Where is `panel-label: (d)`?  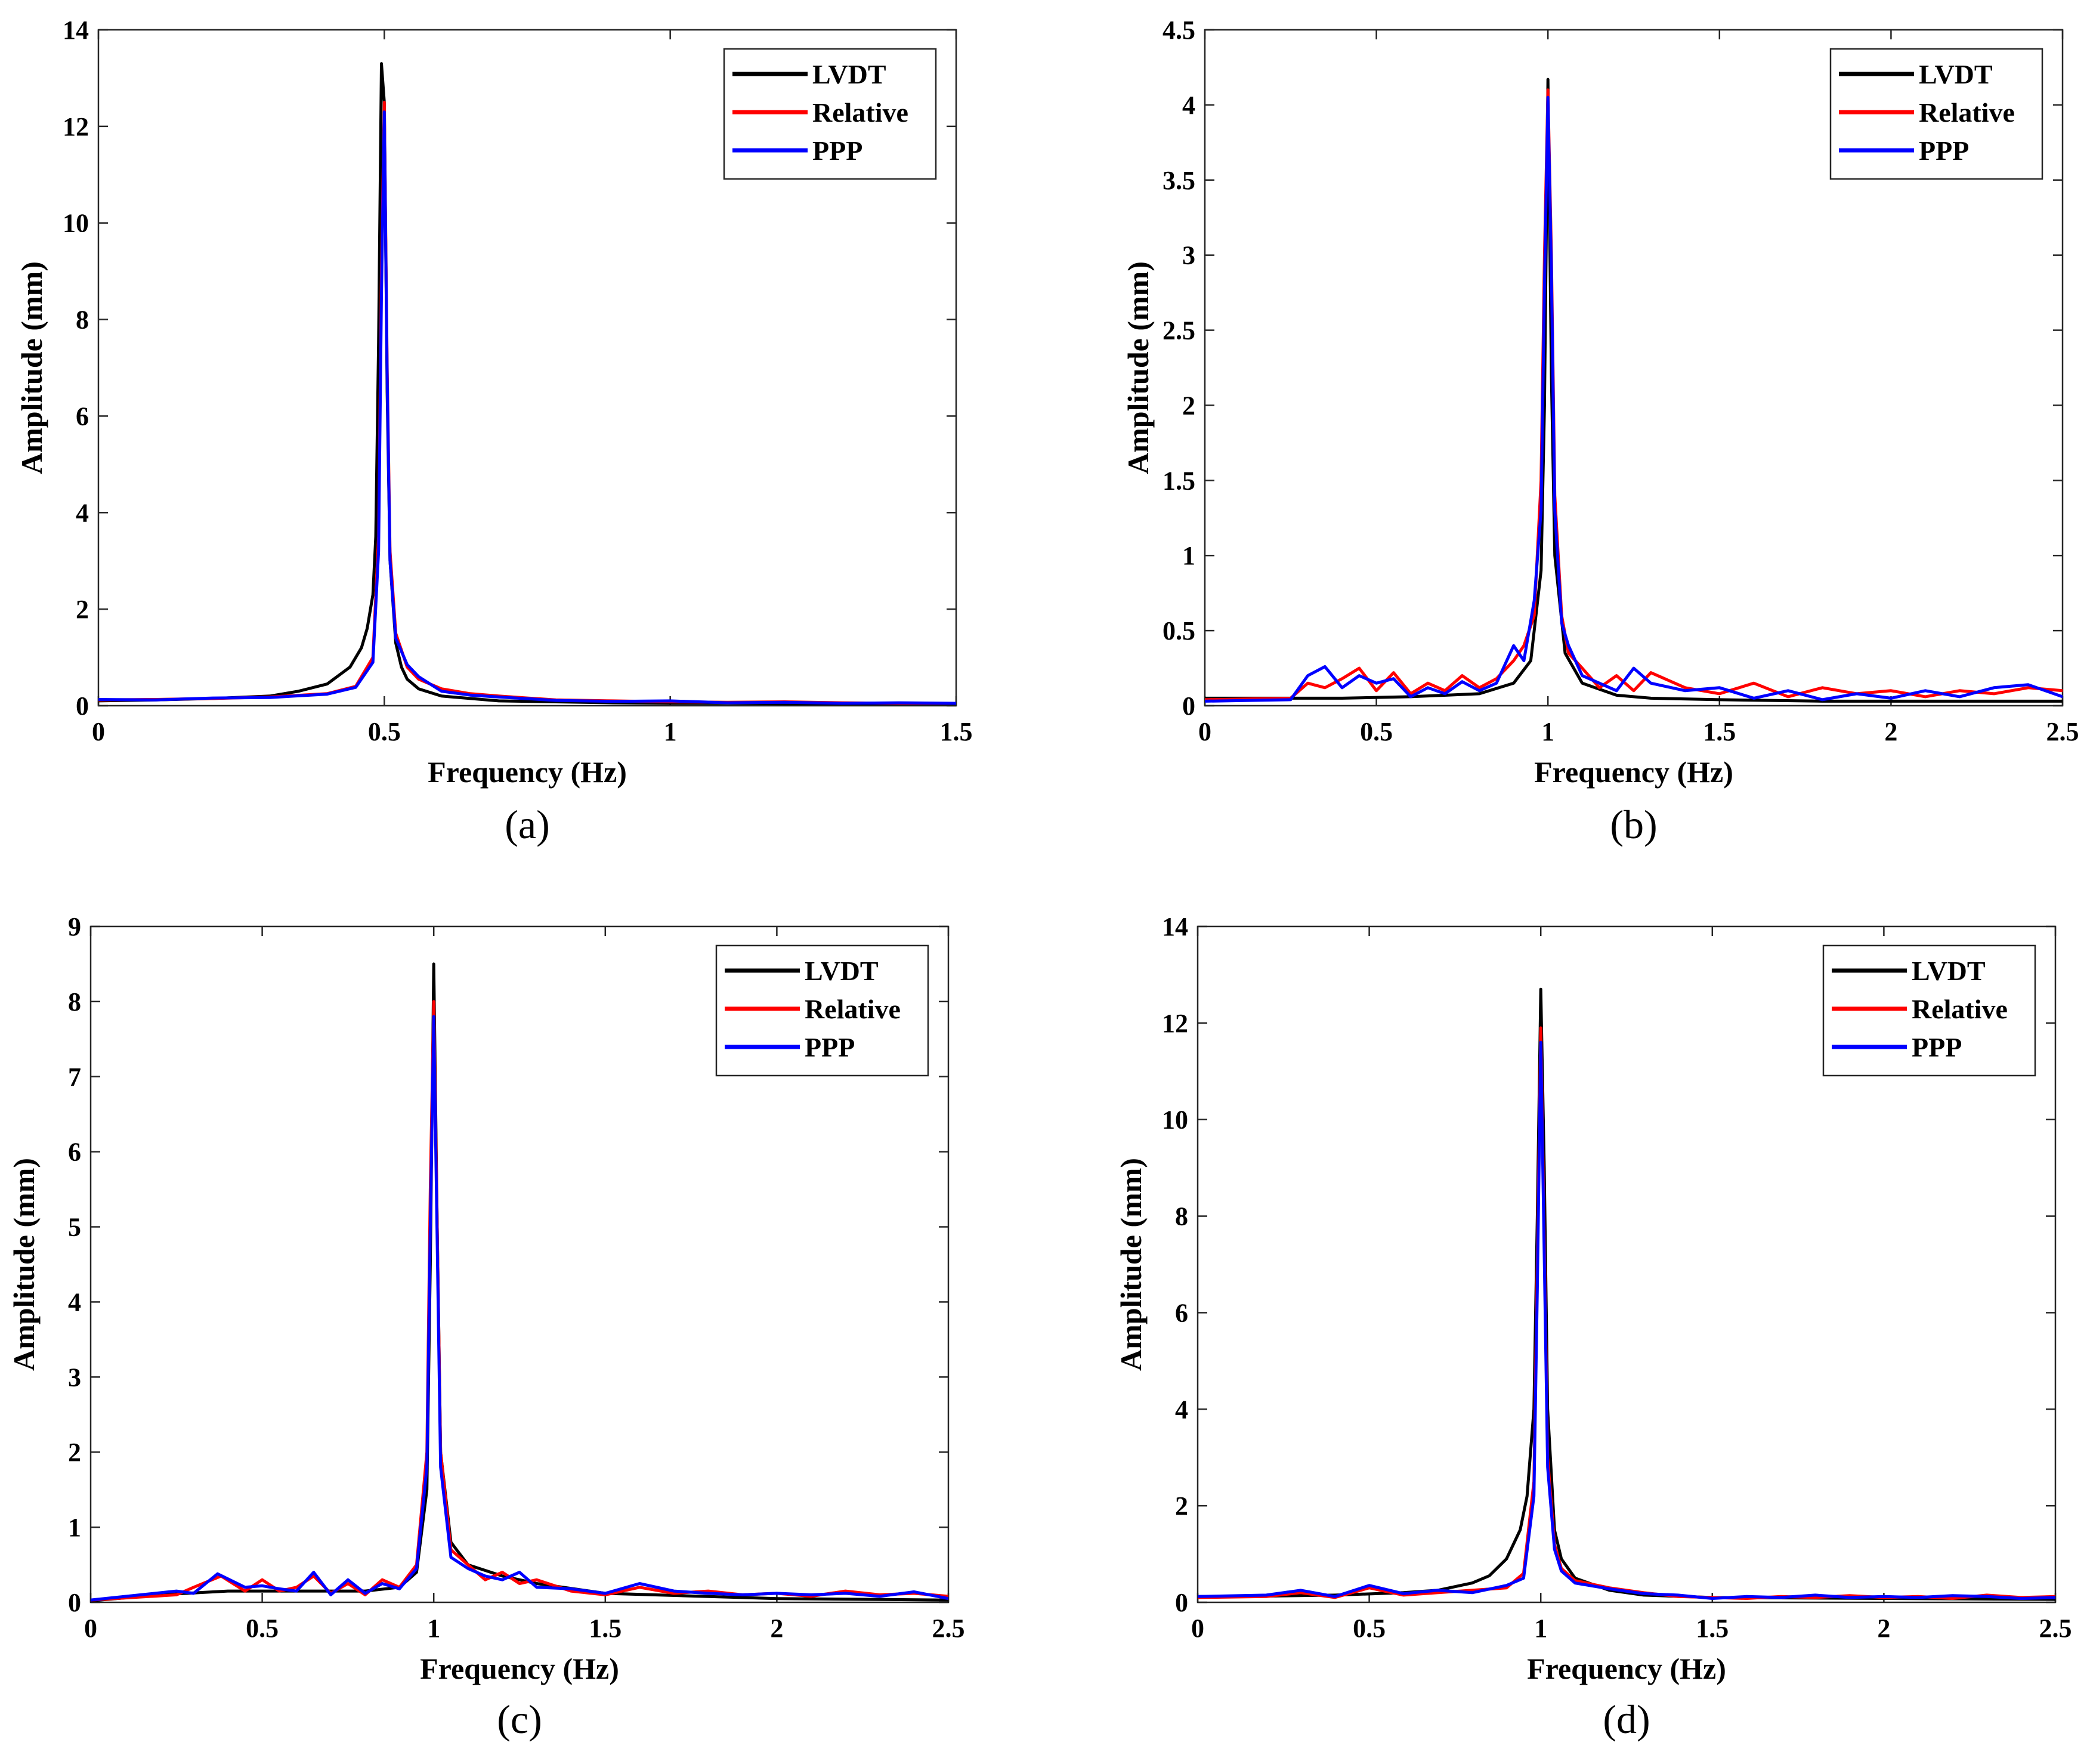
panel-label: (d) is located at coordinates (1626, 1720).